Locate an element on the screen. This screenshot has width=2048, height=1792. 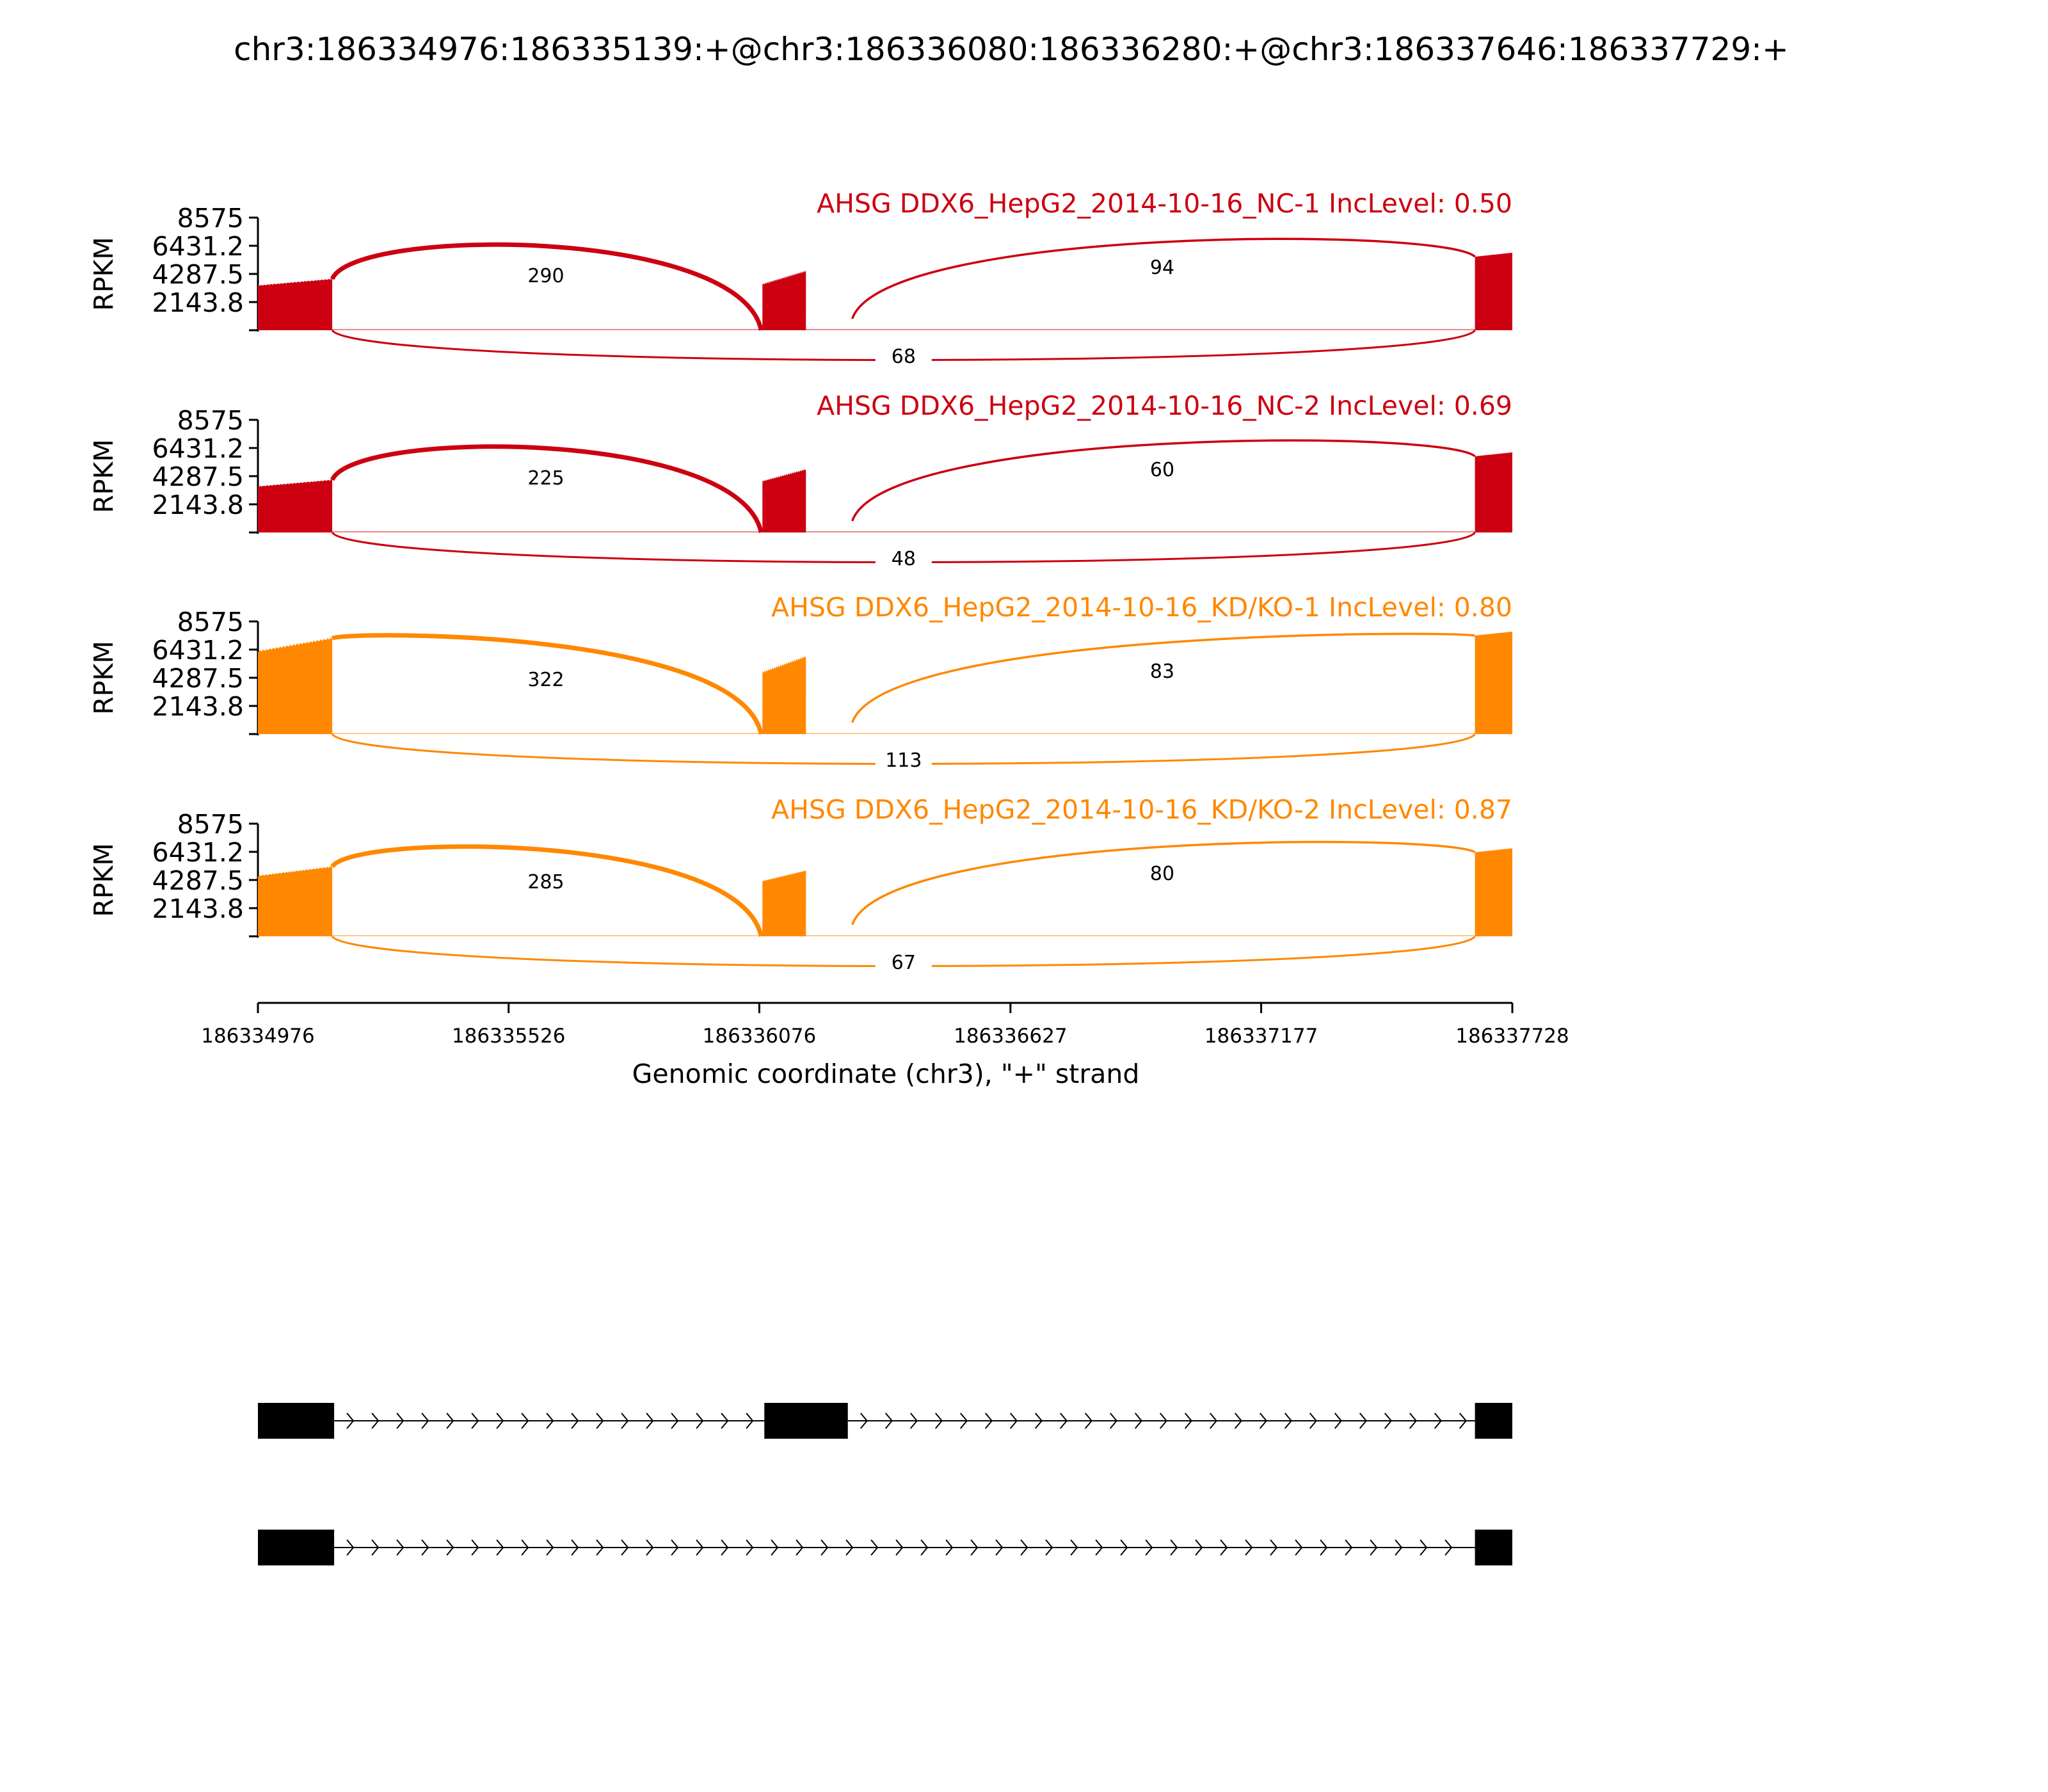
x-tick-label: 186337728 is located at coordinates (1512, 1036).